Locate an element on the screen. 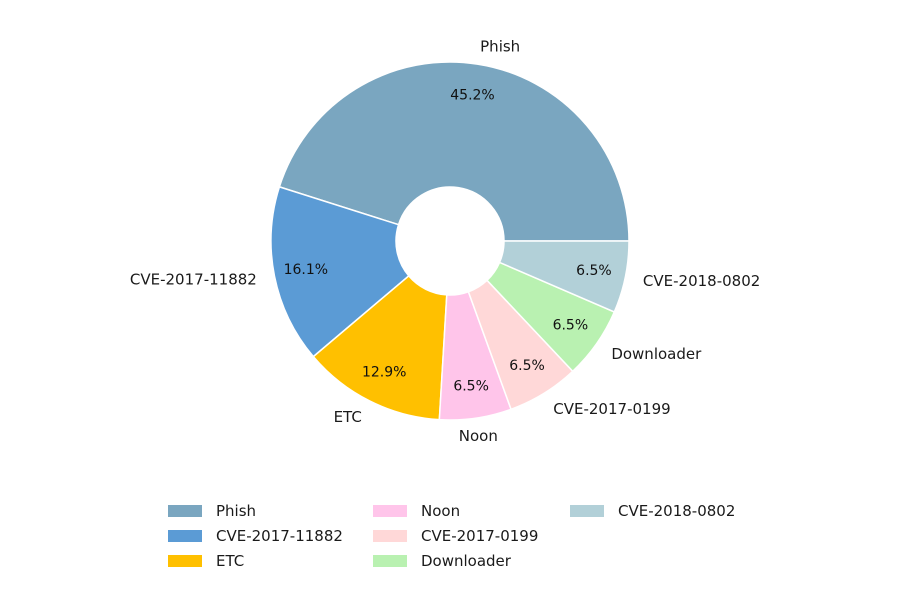 The image size is (900, 600). legend-label: CVE-2017-0199 is located at coordinates (480, 535).